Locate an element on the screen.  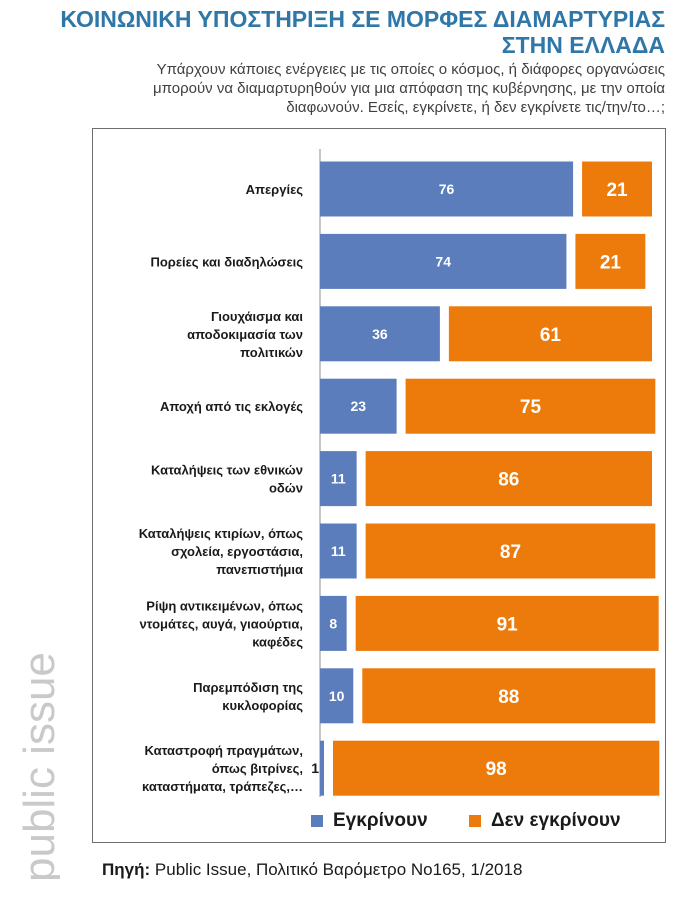
legend-swatch-approve is located at coordinates (317, 821).